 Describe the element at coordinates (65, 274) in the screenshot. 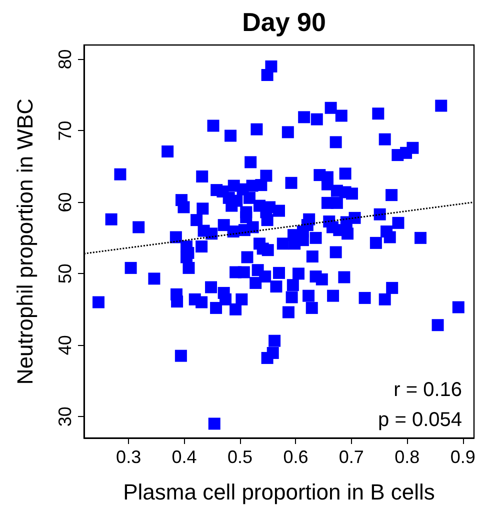

I see `y-tick-label: 50` at that location.